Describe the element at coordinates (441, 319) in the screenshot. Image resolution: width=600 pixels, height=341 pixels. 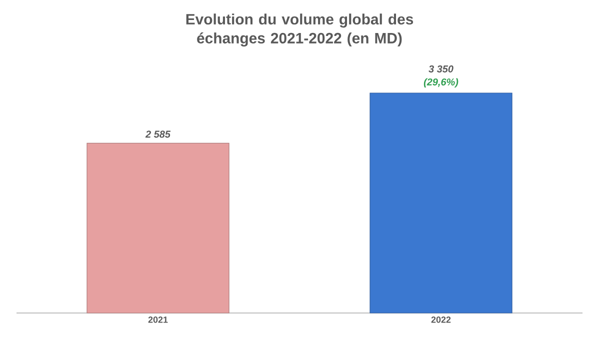
I see `x-tick-label: 2022` at that location.